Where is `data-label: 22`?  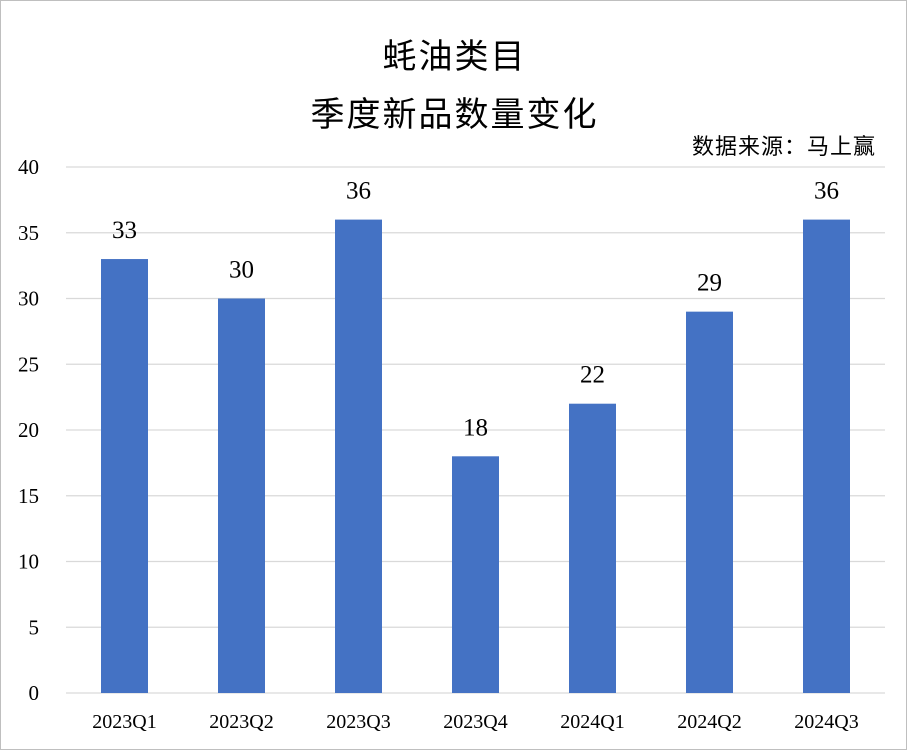 data-label: 22 is located at coordinates (592, 375).